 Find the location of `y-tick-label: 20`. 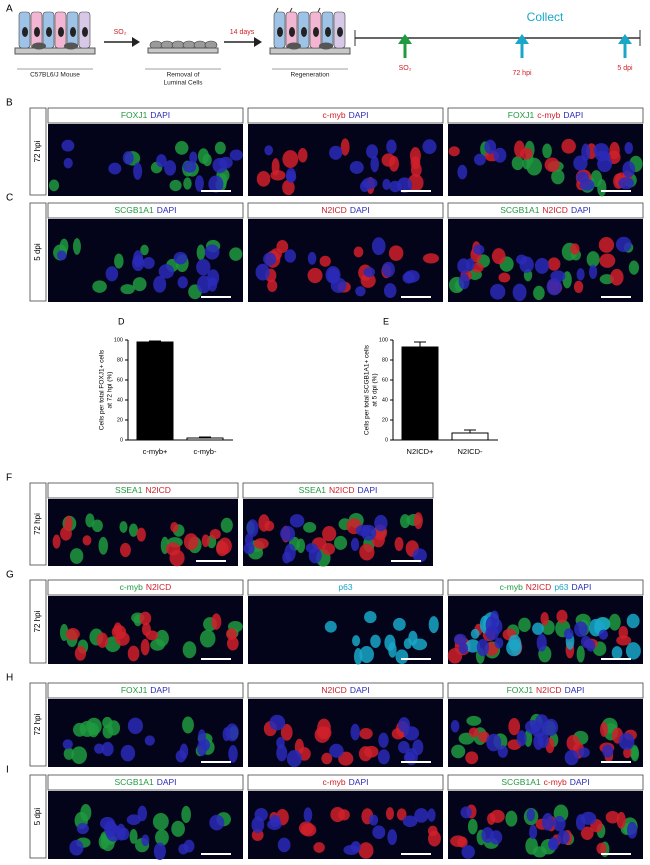

y-tick-label: 20 is located at coordinates (385, 420).